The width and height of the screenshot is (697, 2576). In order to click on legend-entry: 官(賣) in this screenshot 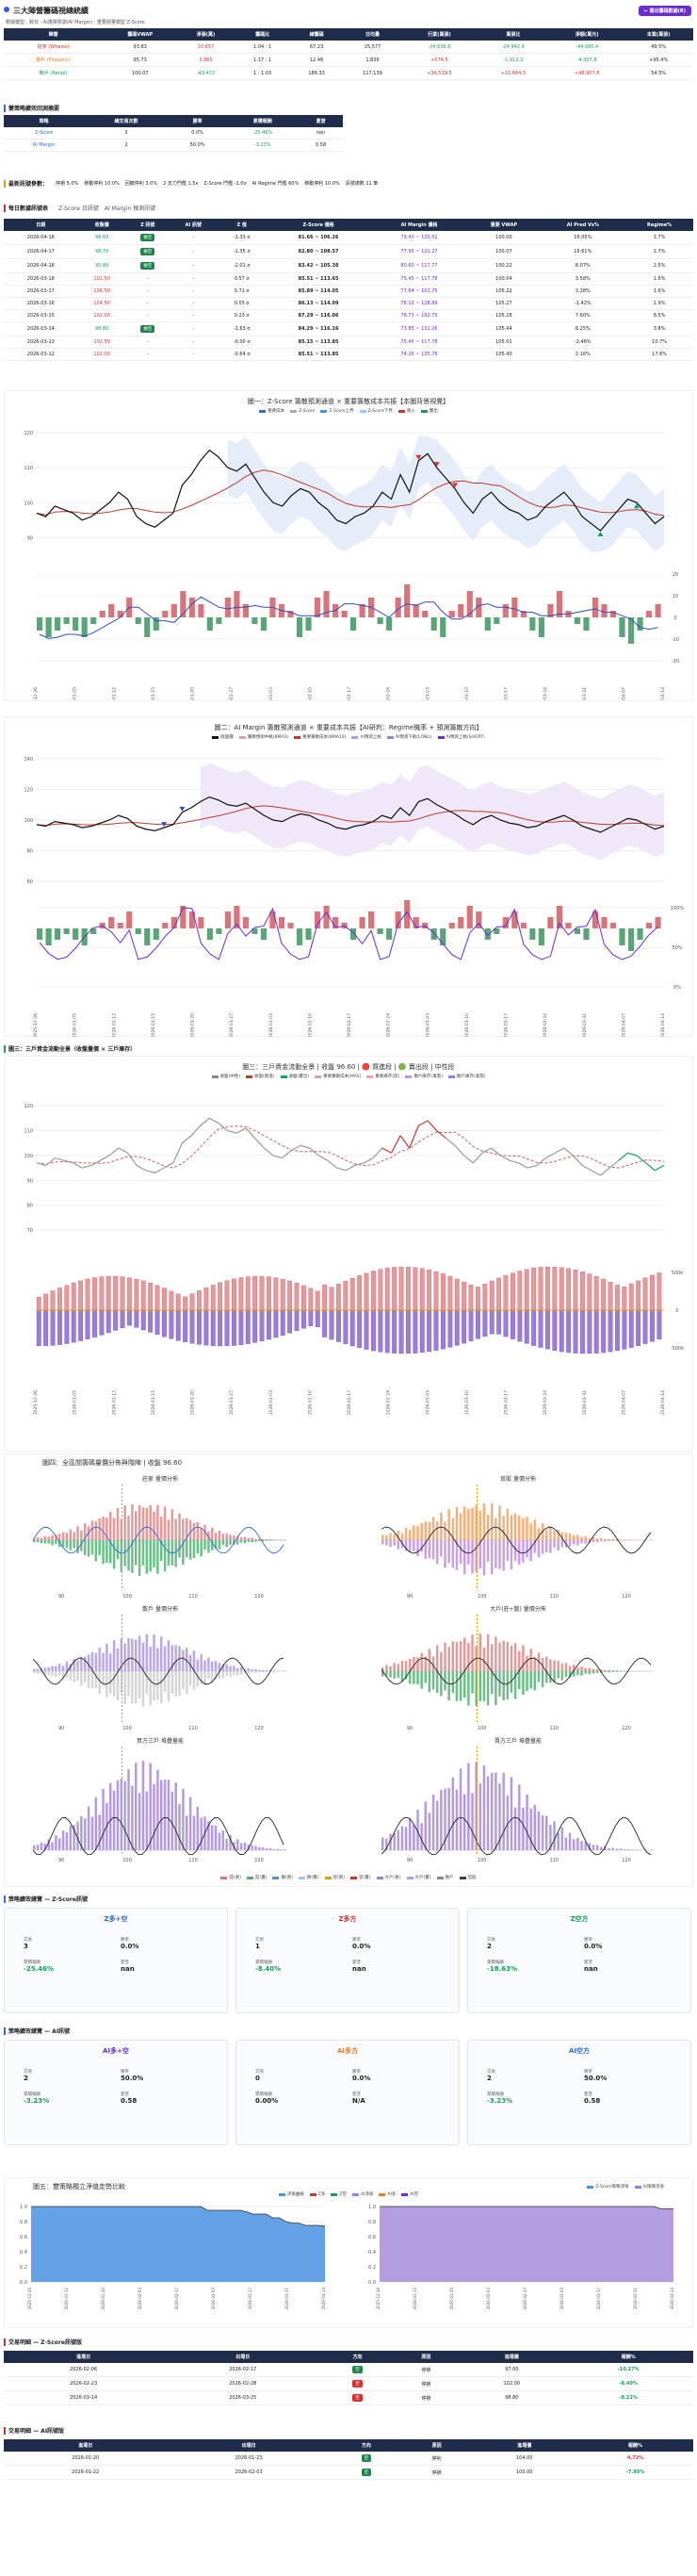, I will do `click(360, 1877)`.